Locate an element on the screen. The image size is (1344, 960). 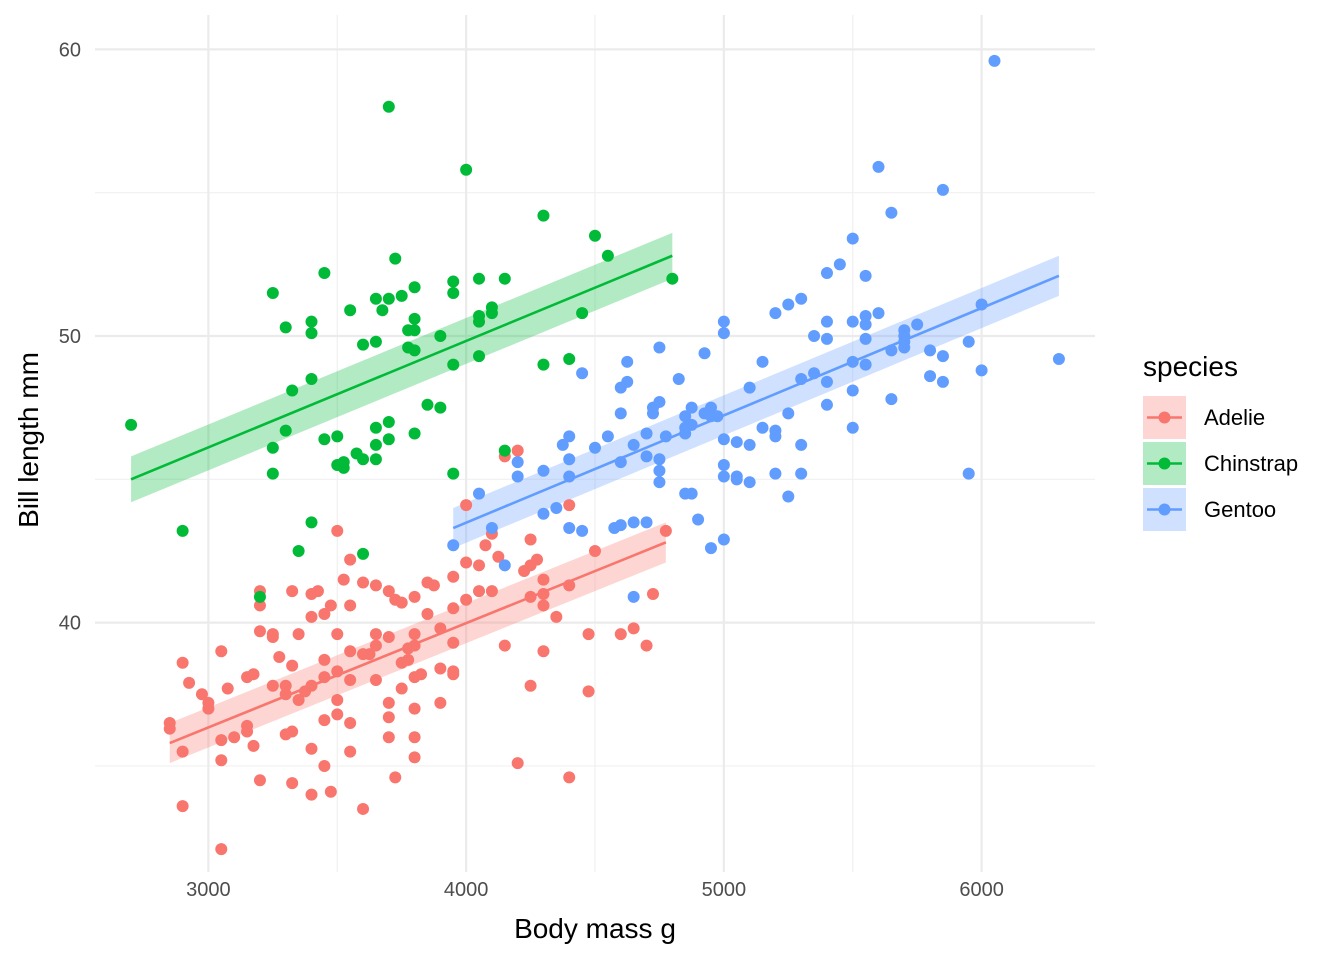
x-axis-title: Body mass g is located at coordinates (595, 928).